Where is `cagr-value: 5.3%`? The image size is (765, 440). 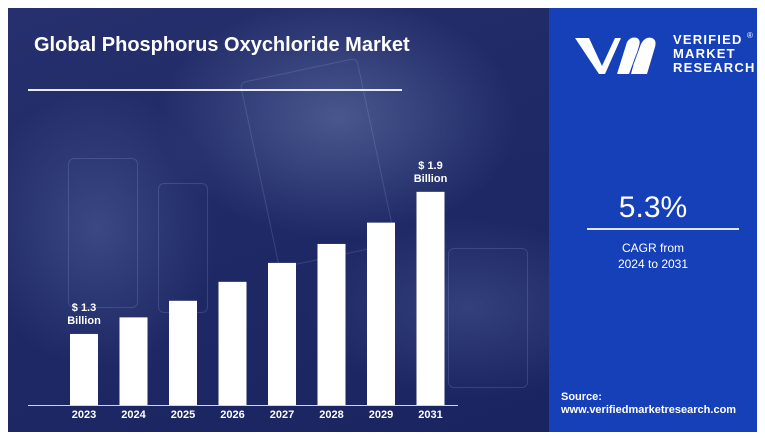 cagr-value: 5.3% is located at coordinates (653, 207).